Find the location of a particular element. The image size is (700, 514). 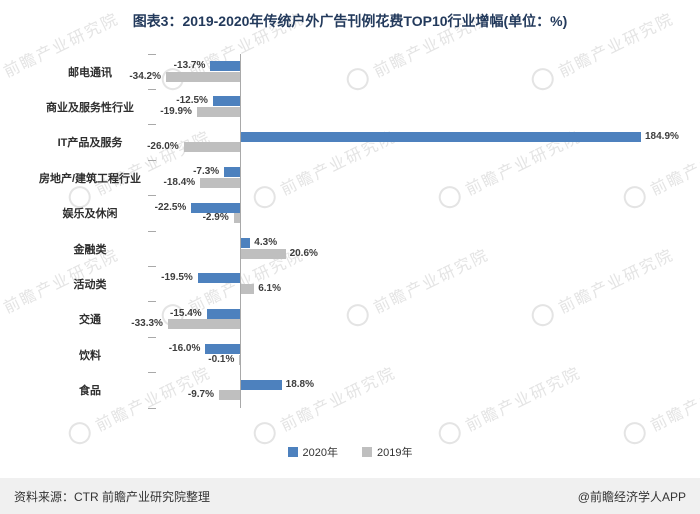

chart-row: 娱乐及休闲 -22.5% -2.9% is located at coordinates (350, 213).